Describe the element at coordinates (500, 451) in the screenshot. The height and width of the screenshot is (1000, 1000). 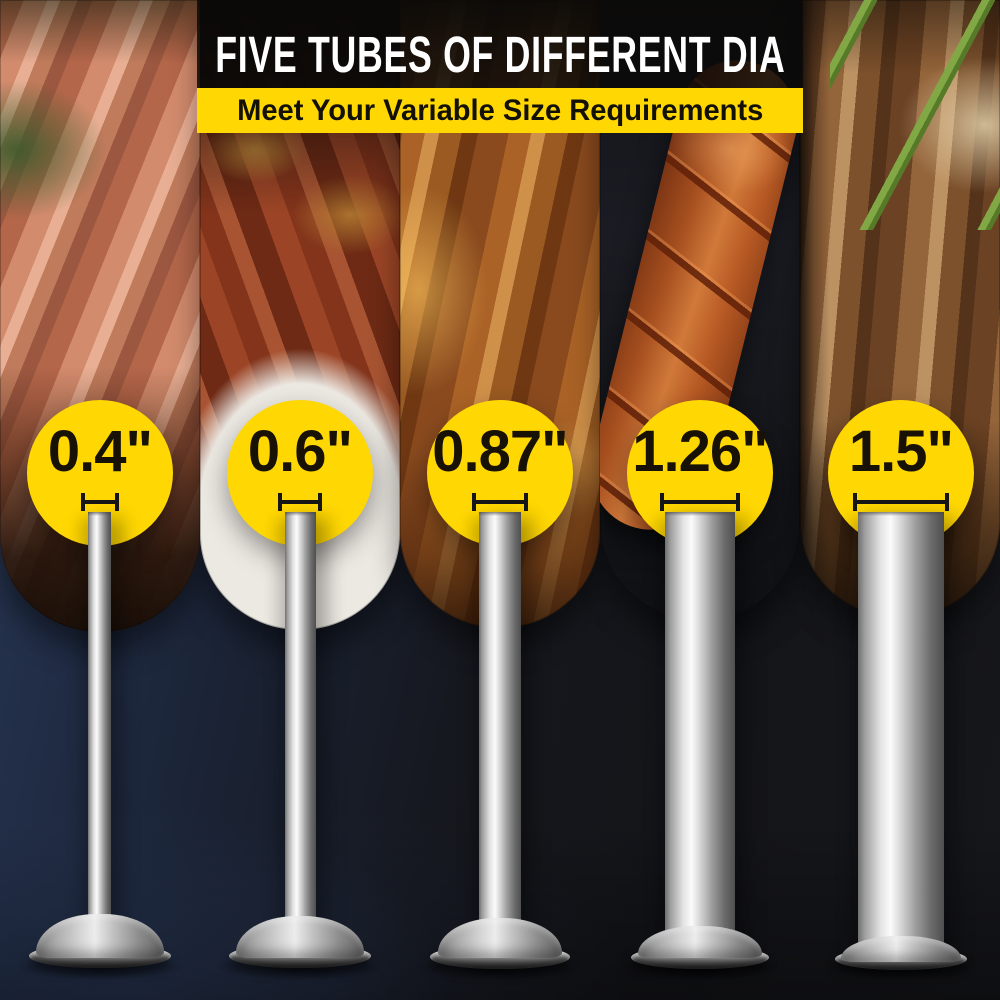
I see `size-label: 0.87"` at that location.